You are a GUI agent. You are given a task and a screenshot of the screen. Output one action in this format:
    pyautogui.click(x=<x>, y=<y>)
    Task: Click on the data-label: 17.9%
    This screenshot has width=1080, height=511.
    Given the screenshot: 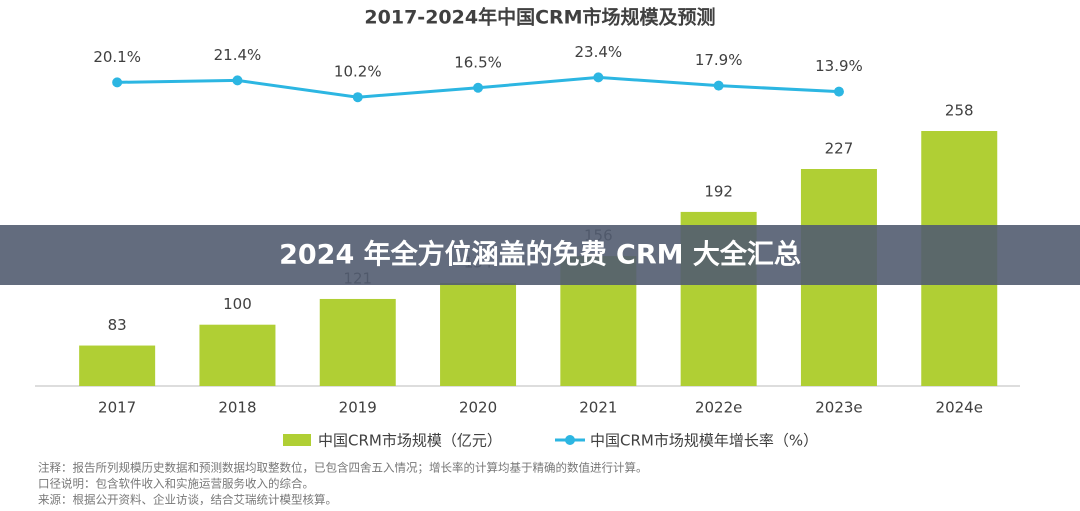 What is the action you would take?
    pyautogui.click(x=719, y=60)
    